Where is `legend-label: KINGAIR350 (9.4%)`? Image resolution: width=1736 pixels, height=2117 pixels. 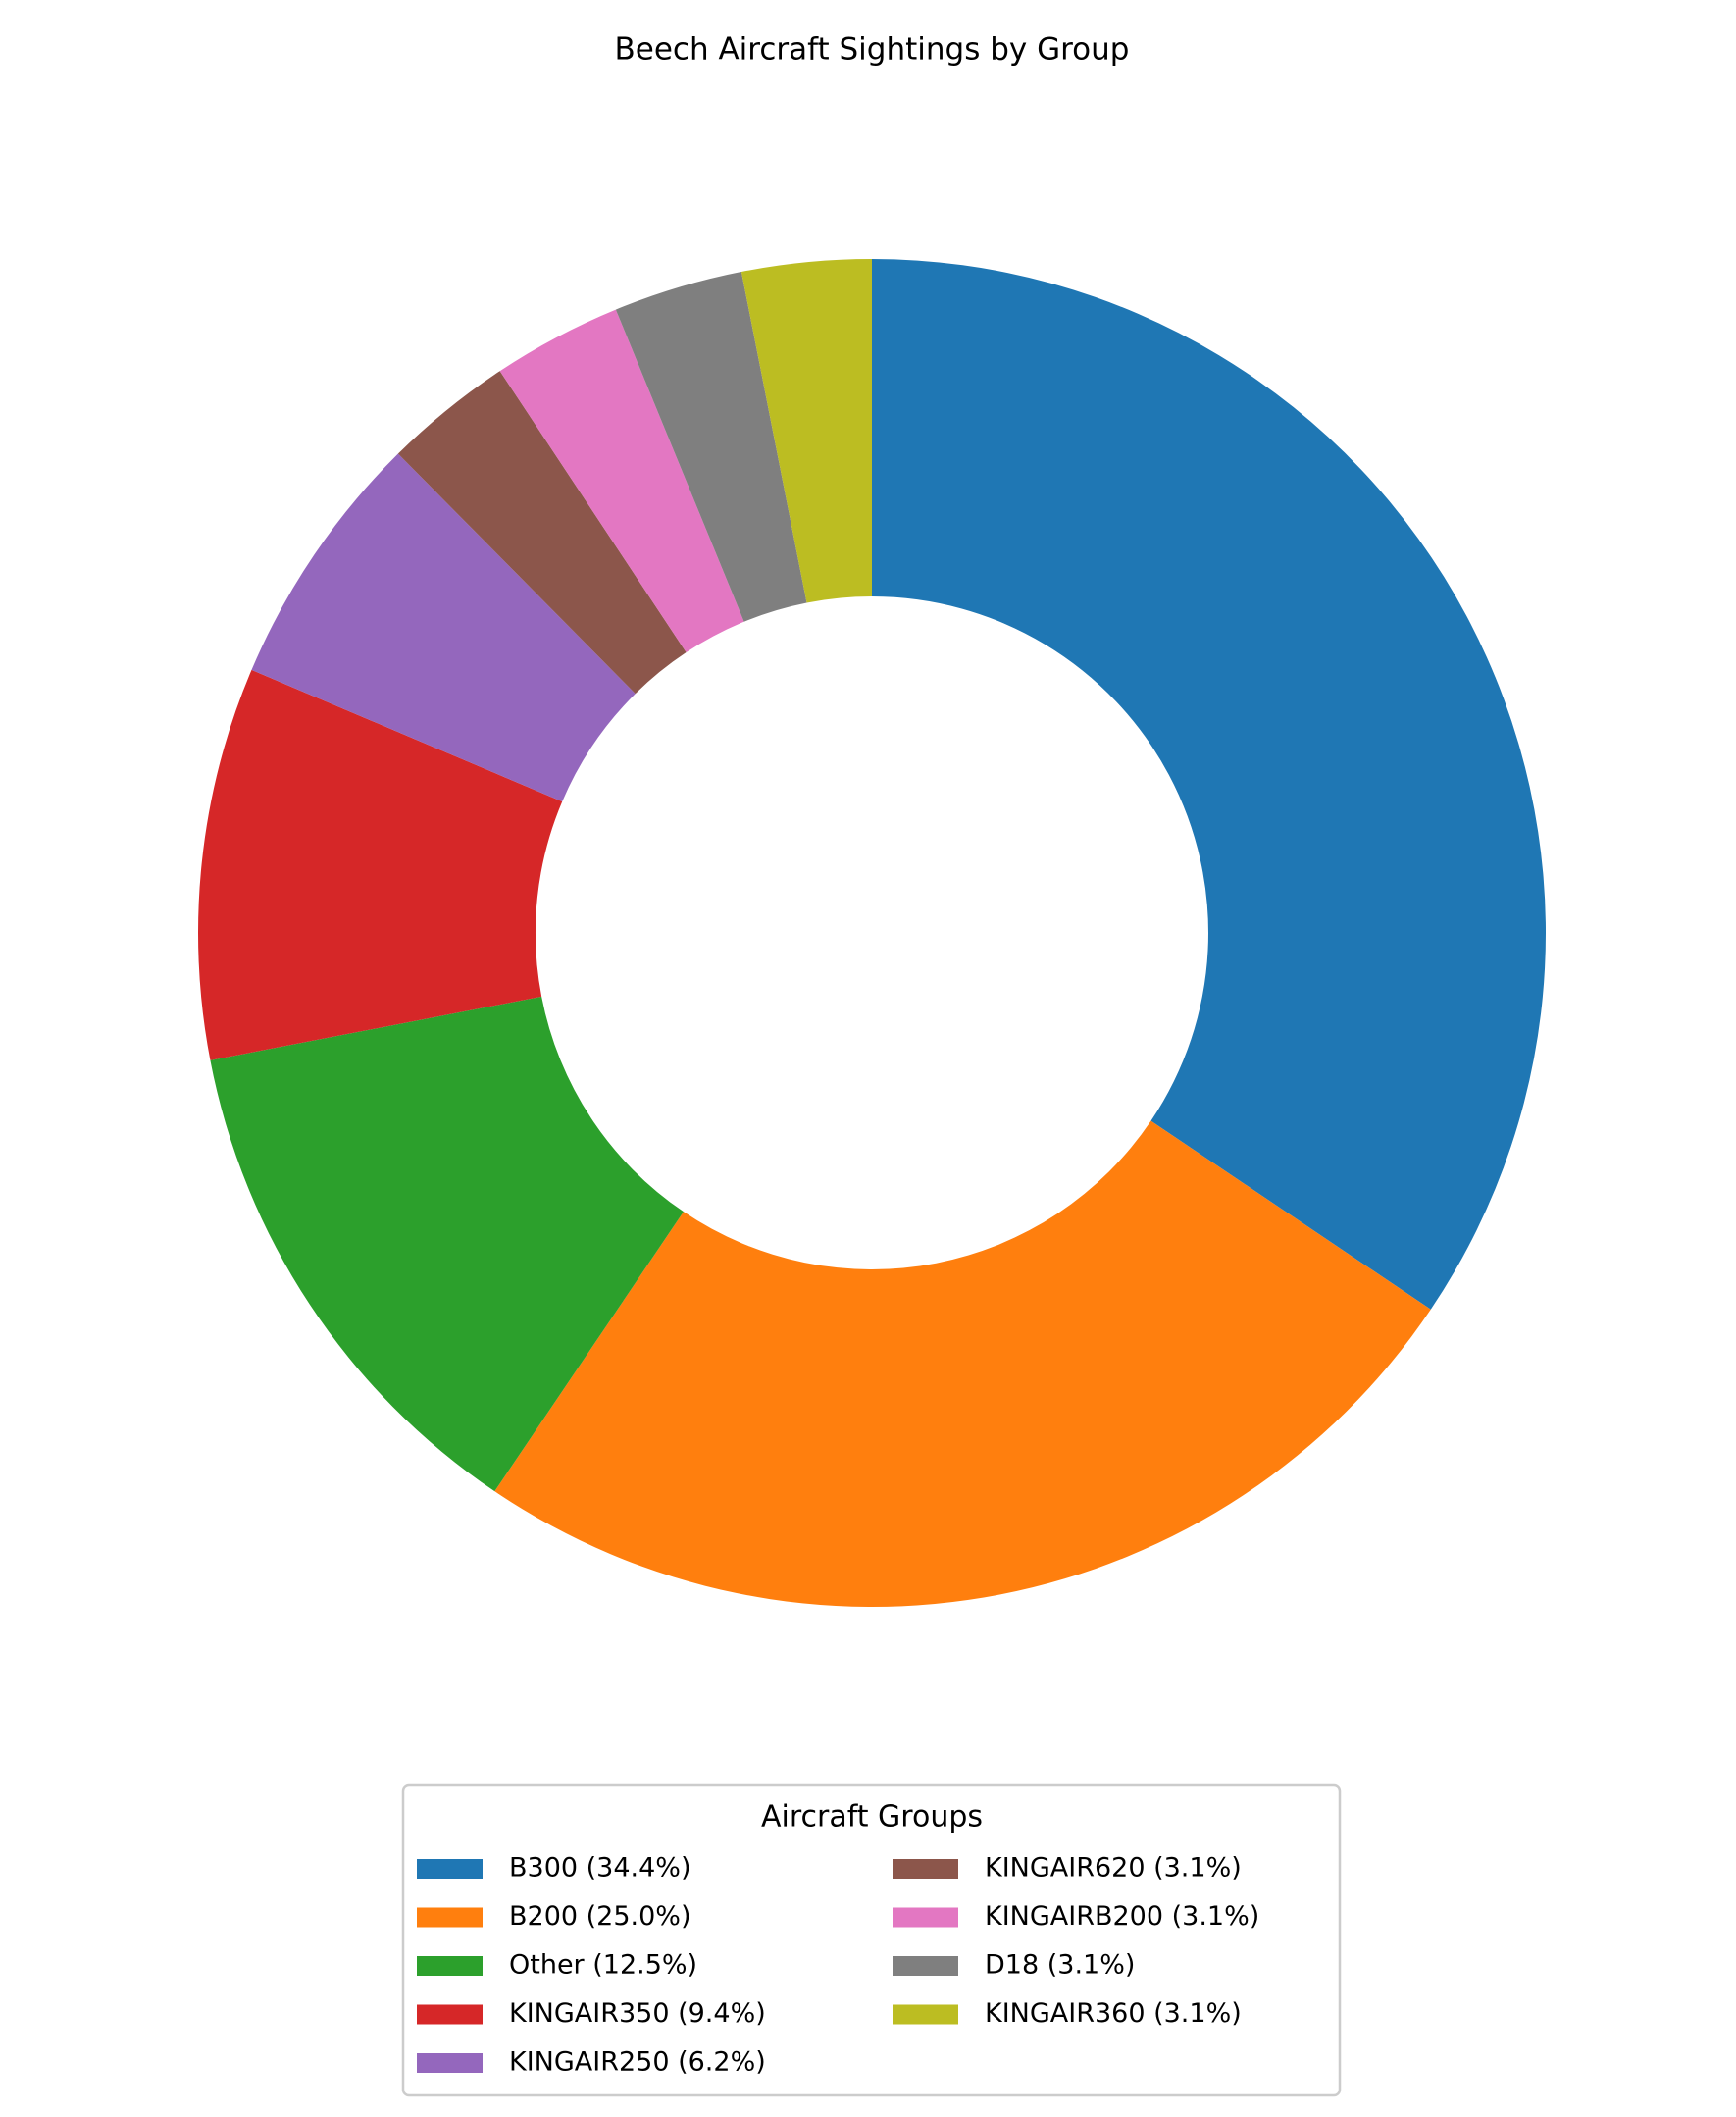
legend-label: KINGAIR350 (9.4%) is located at coordinates (638, 2014).